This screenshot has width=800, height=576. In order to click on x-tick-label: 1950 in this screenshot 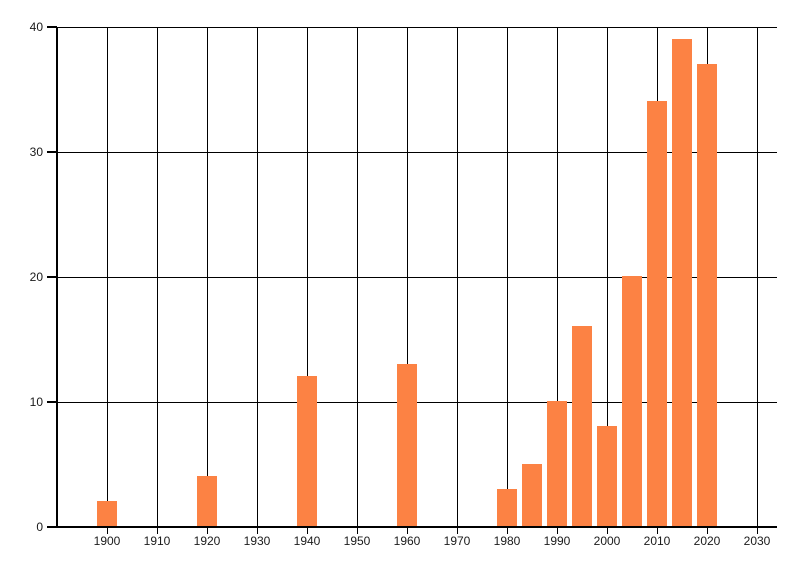, I will do `click(357, 541)`.